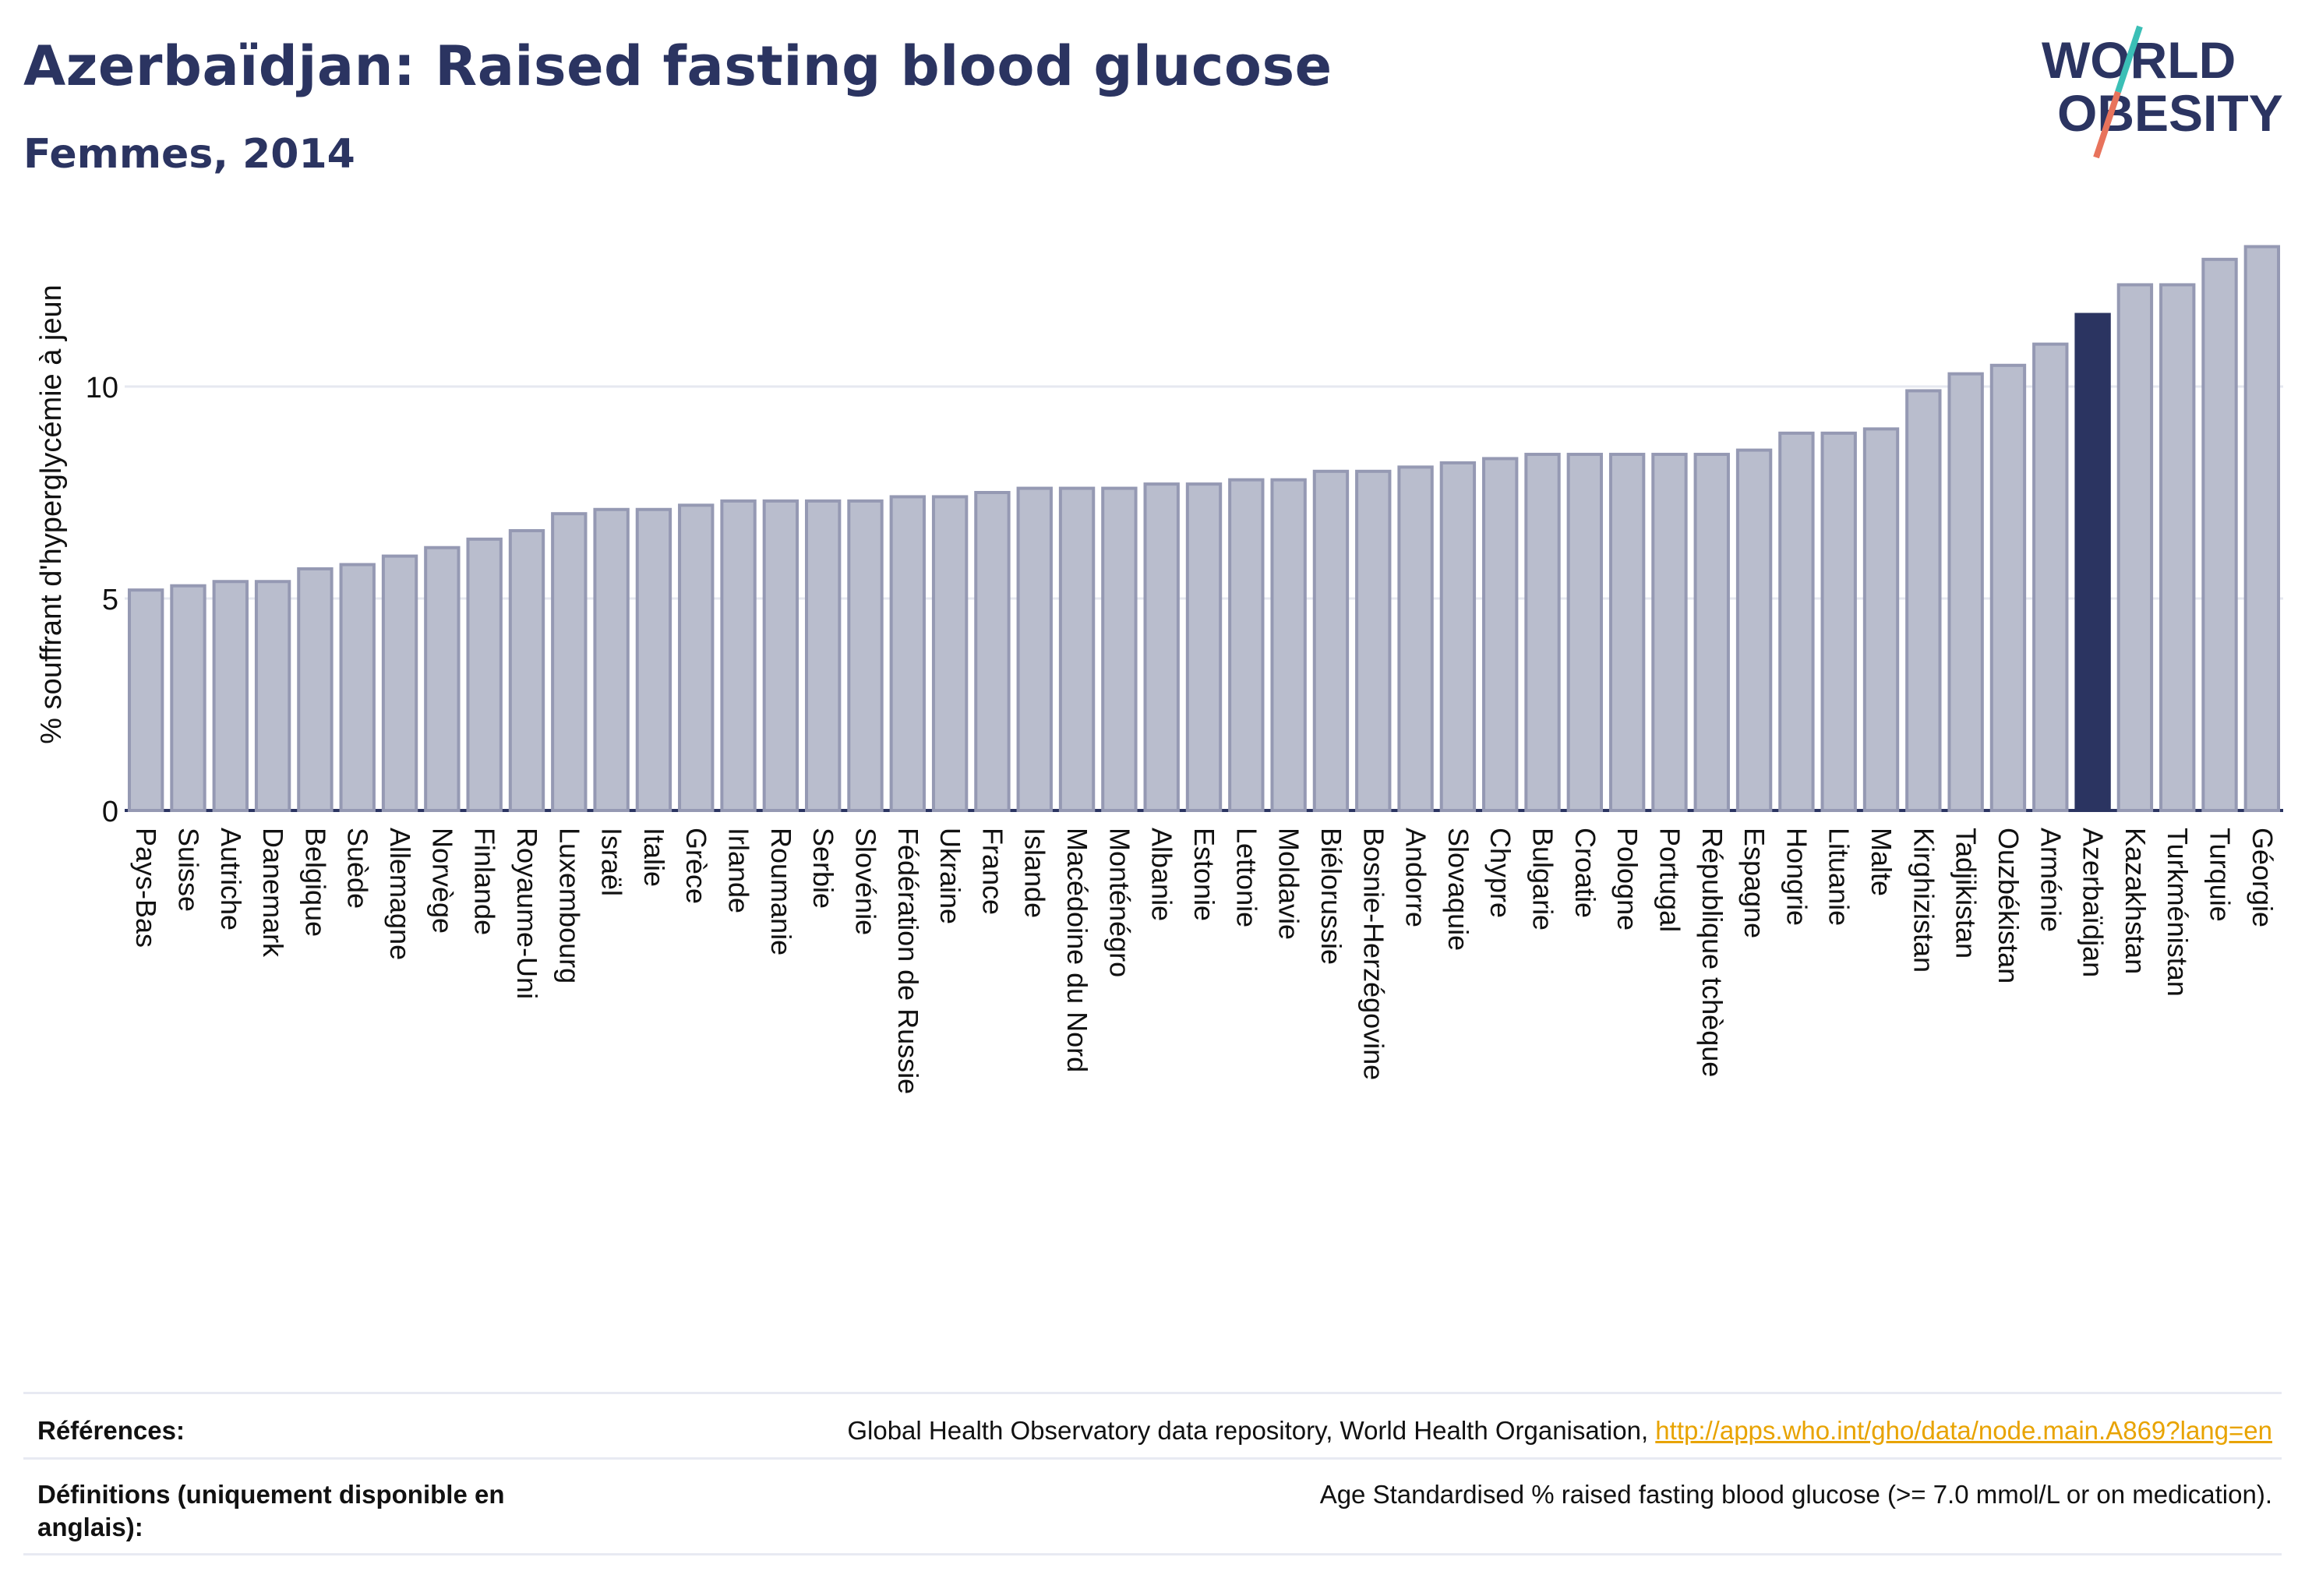  What do you see at coordinates (865, 655) in the screenshot?
I see `bar-slovénie` at bounding box center [865, 655].